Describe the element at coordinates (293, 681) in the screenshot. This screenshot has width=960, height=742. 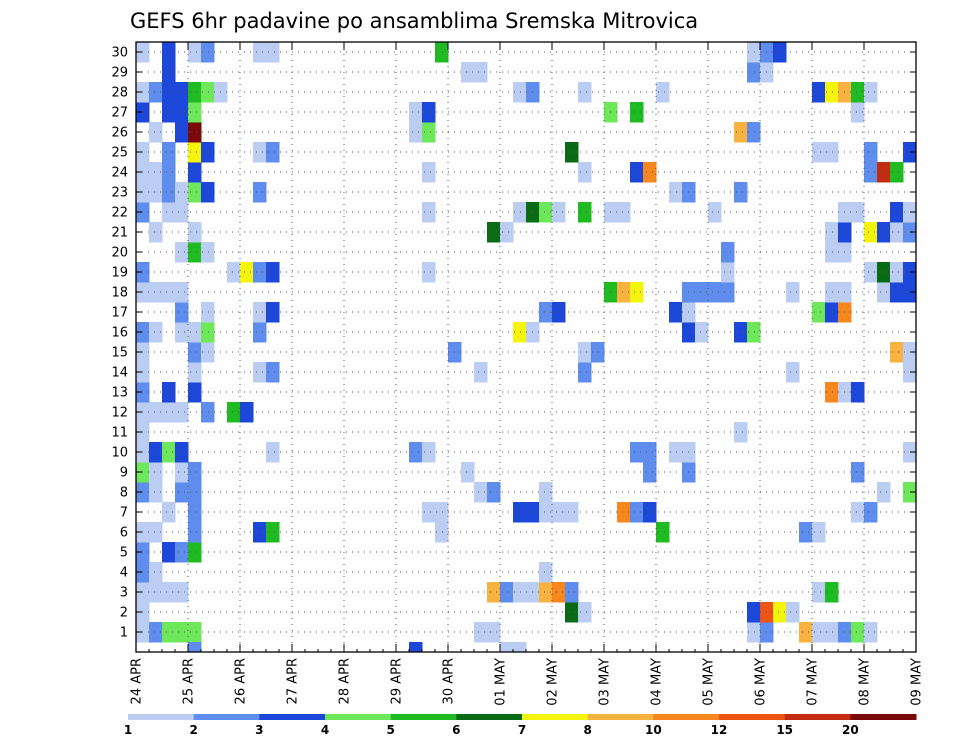
I see `x-tick-label: 27 APR` at that location.